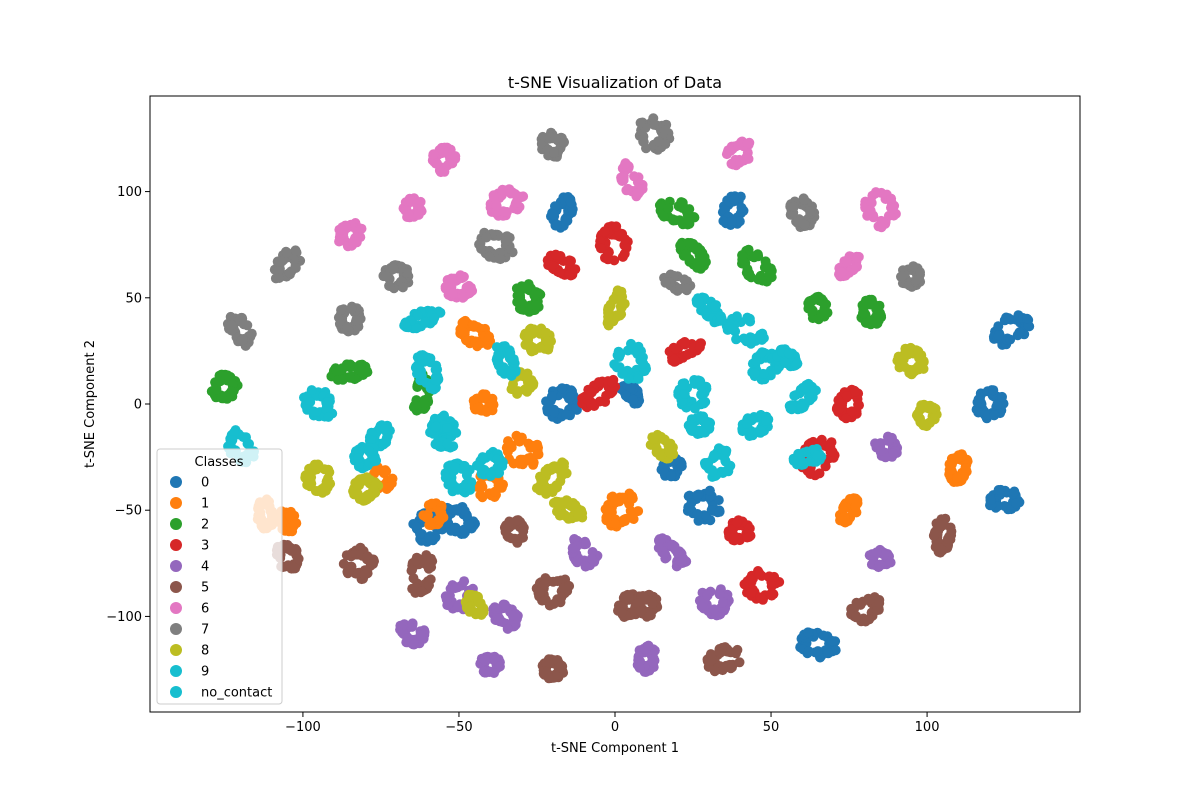 Image resolution: width=1200 pixels, height=800 pixels. What do you see at coordinates (90, 404) in the screenshot?
I see `y-axis-label: t-SNE Component 2` at bounding box center [90, 404].